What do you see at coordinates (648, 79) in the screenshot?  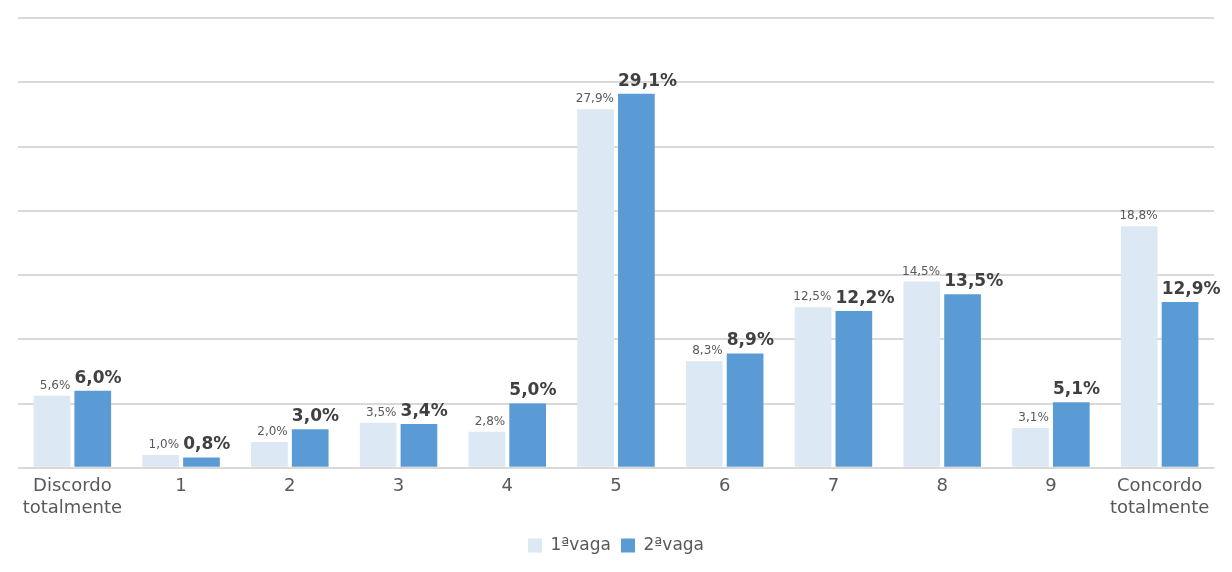 I see `data-label: 29,1%` at bounding box center [648, 79].